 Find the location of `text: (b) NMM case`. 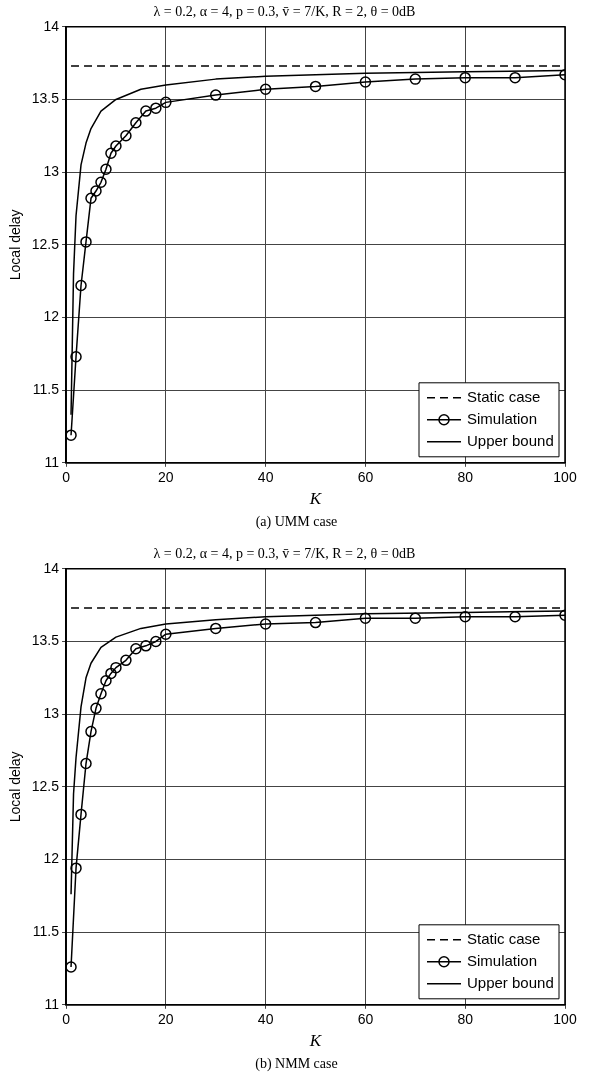

text: (b) NMM case is located at coordinates (296, 1064).